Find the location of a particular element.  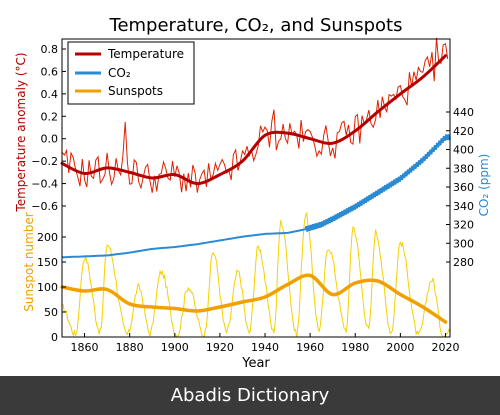

temperature-tick-label: 0.8 is located at coordinates (50, 49).